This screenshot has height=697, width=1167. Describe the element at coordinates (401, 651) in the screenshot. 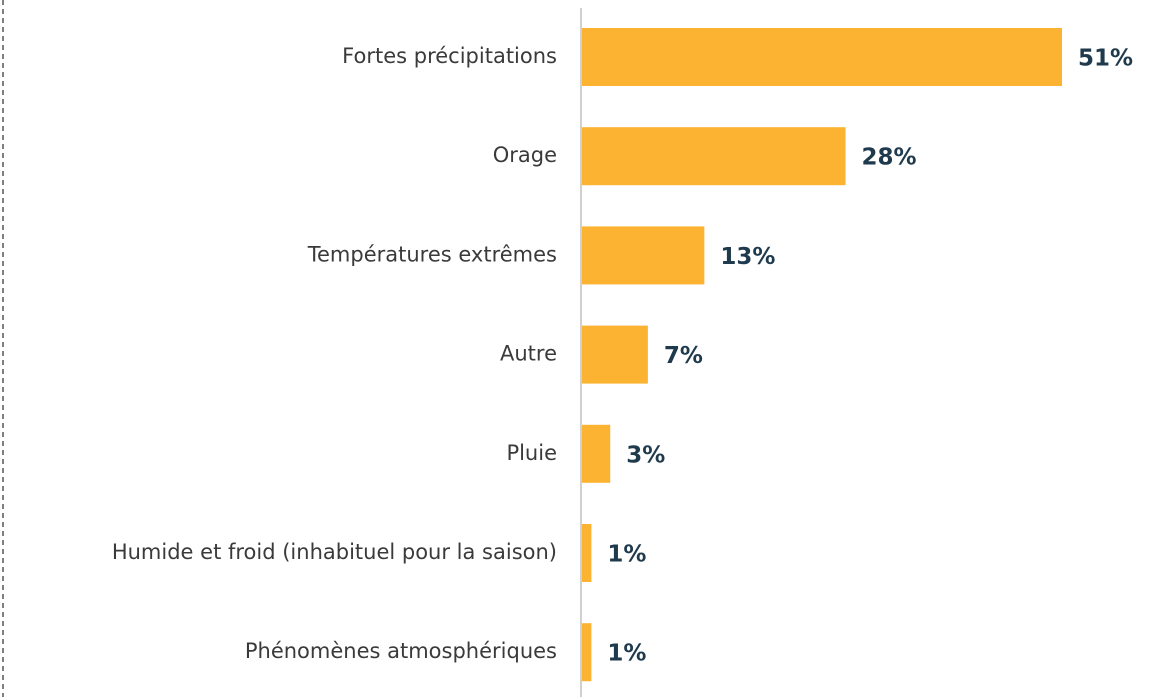

I see `category-label: Phénomènes atmosphériques` at that location.